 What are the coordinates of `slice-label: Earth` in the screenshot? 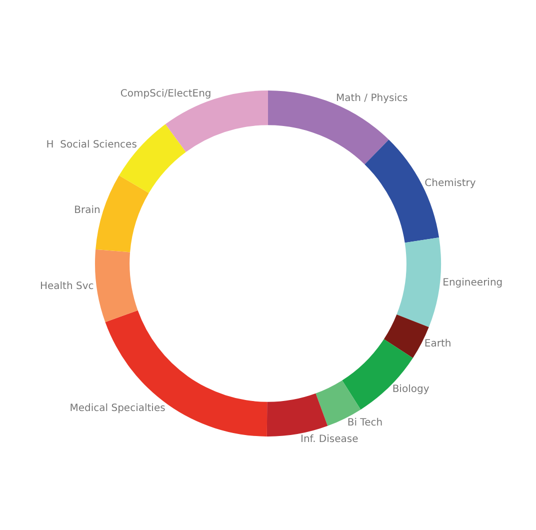 It's located at (438, 344).